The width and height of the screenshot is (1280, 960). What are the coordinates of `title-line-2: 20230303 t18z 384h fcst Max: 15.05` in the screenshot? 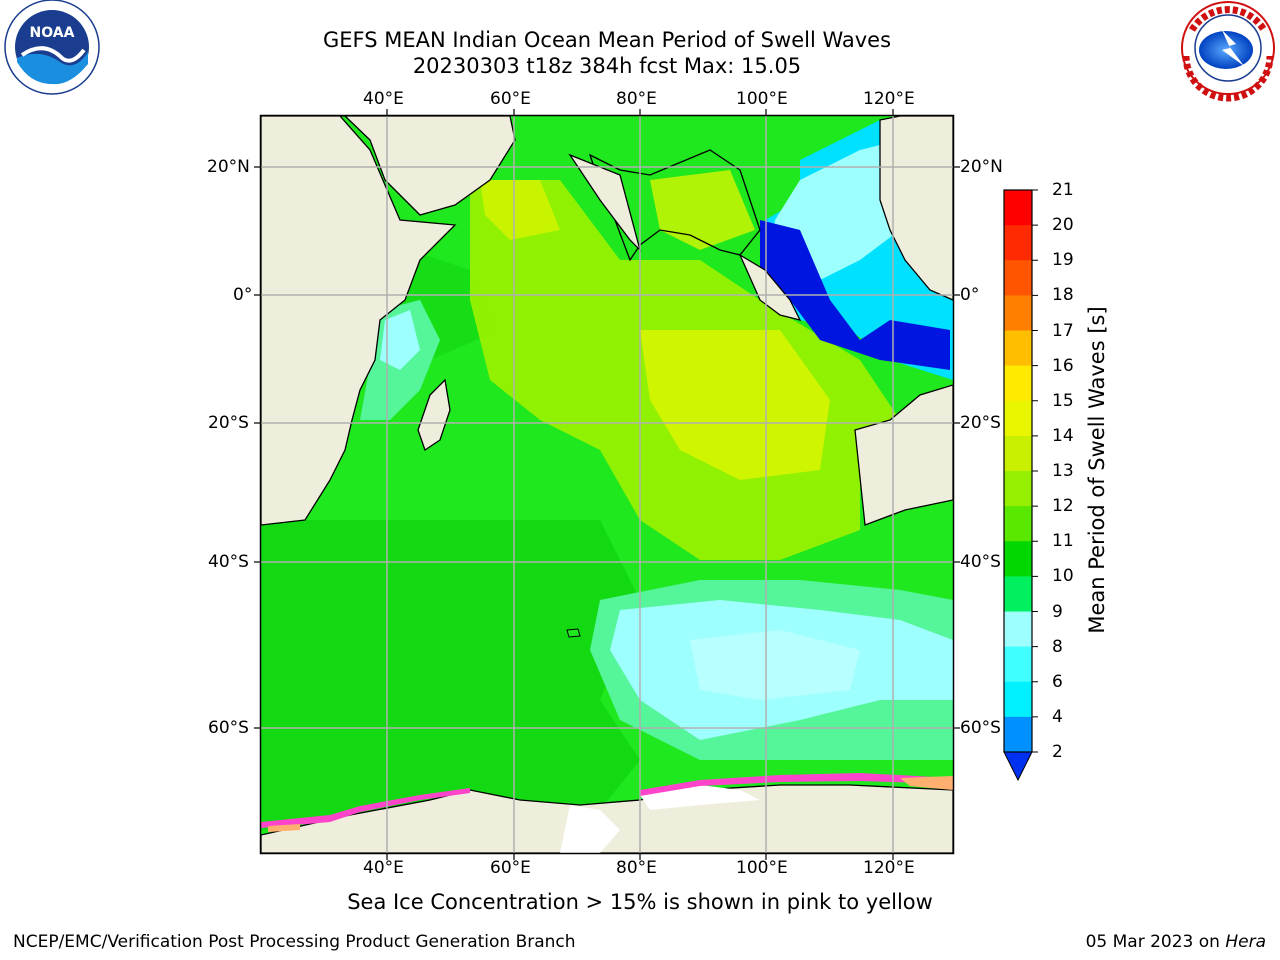 It's located at (607, 66).